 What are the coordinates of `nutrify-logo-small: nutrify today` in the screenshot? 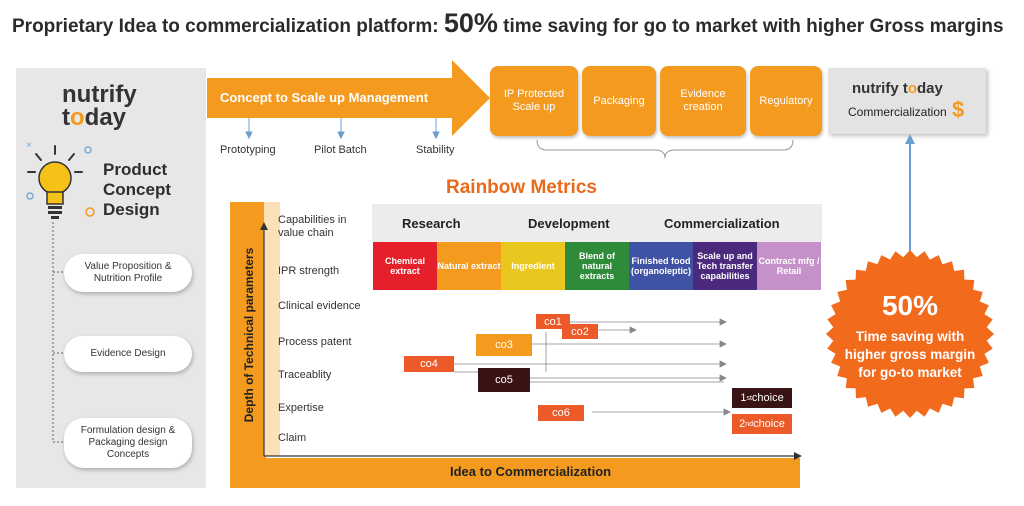 It's located at (897, 88).